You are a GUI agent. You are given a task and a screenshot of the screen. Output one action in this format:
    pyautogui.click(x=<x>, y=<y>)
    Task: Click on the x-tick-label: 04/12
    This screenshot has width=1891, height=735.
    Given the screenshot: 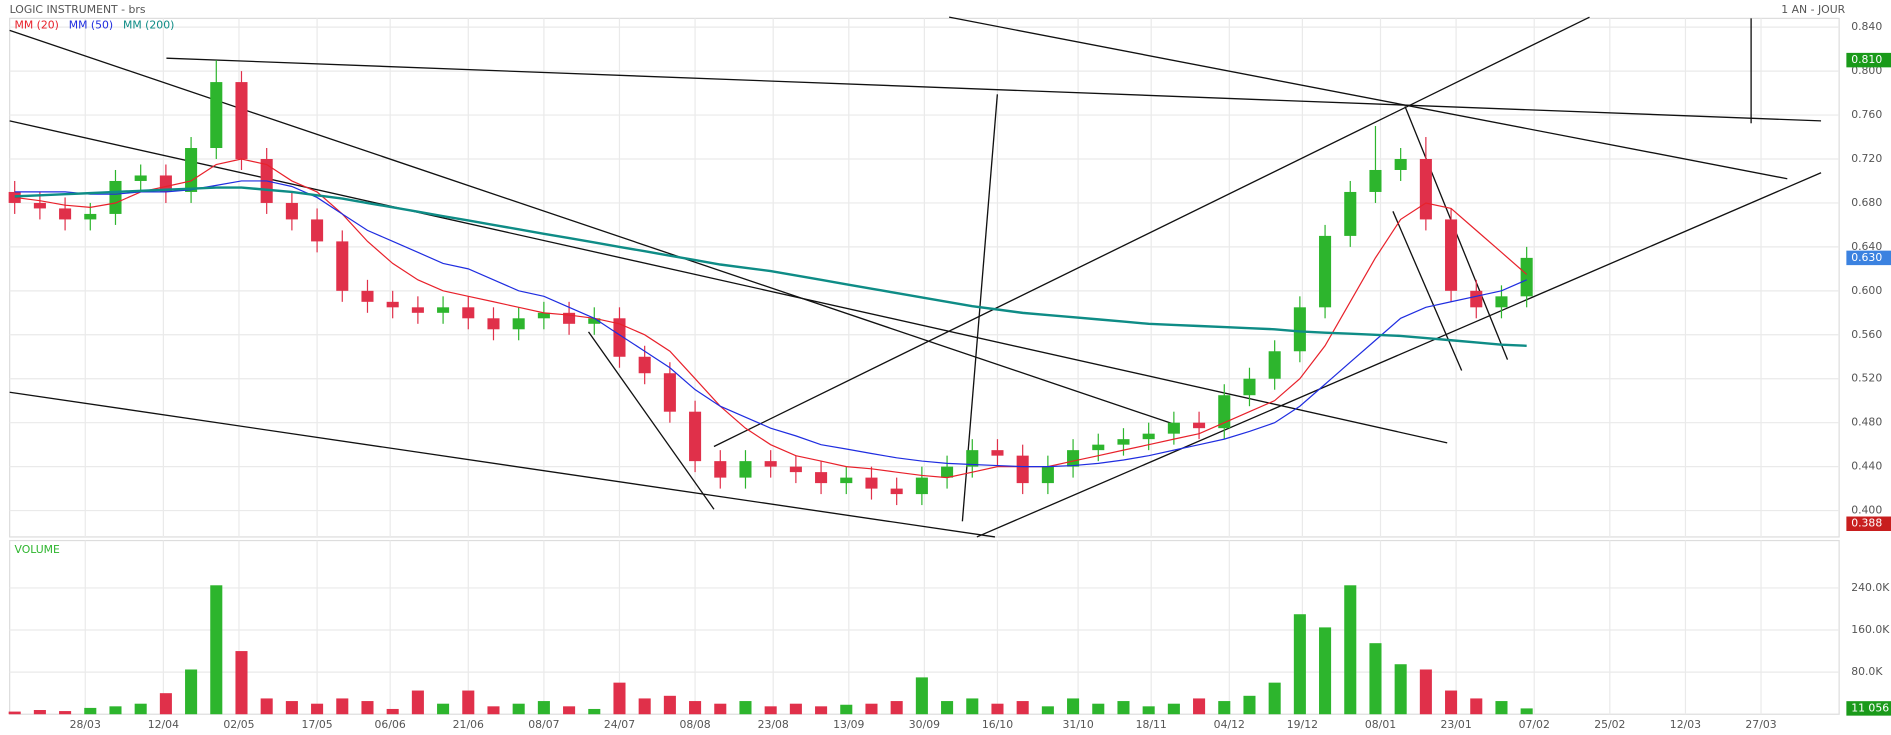 What is the action you would take?
    pyautogui.click(x=1229, y=724)
    